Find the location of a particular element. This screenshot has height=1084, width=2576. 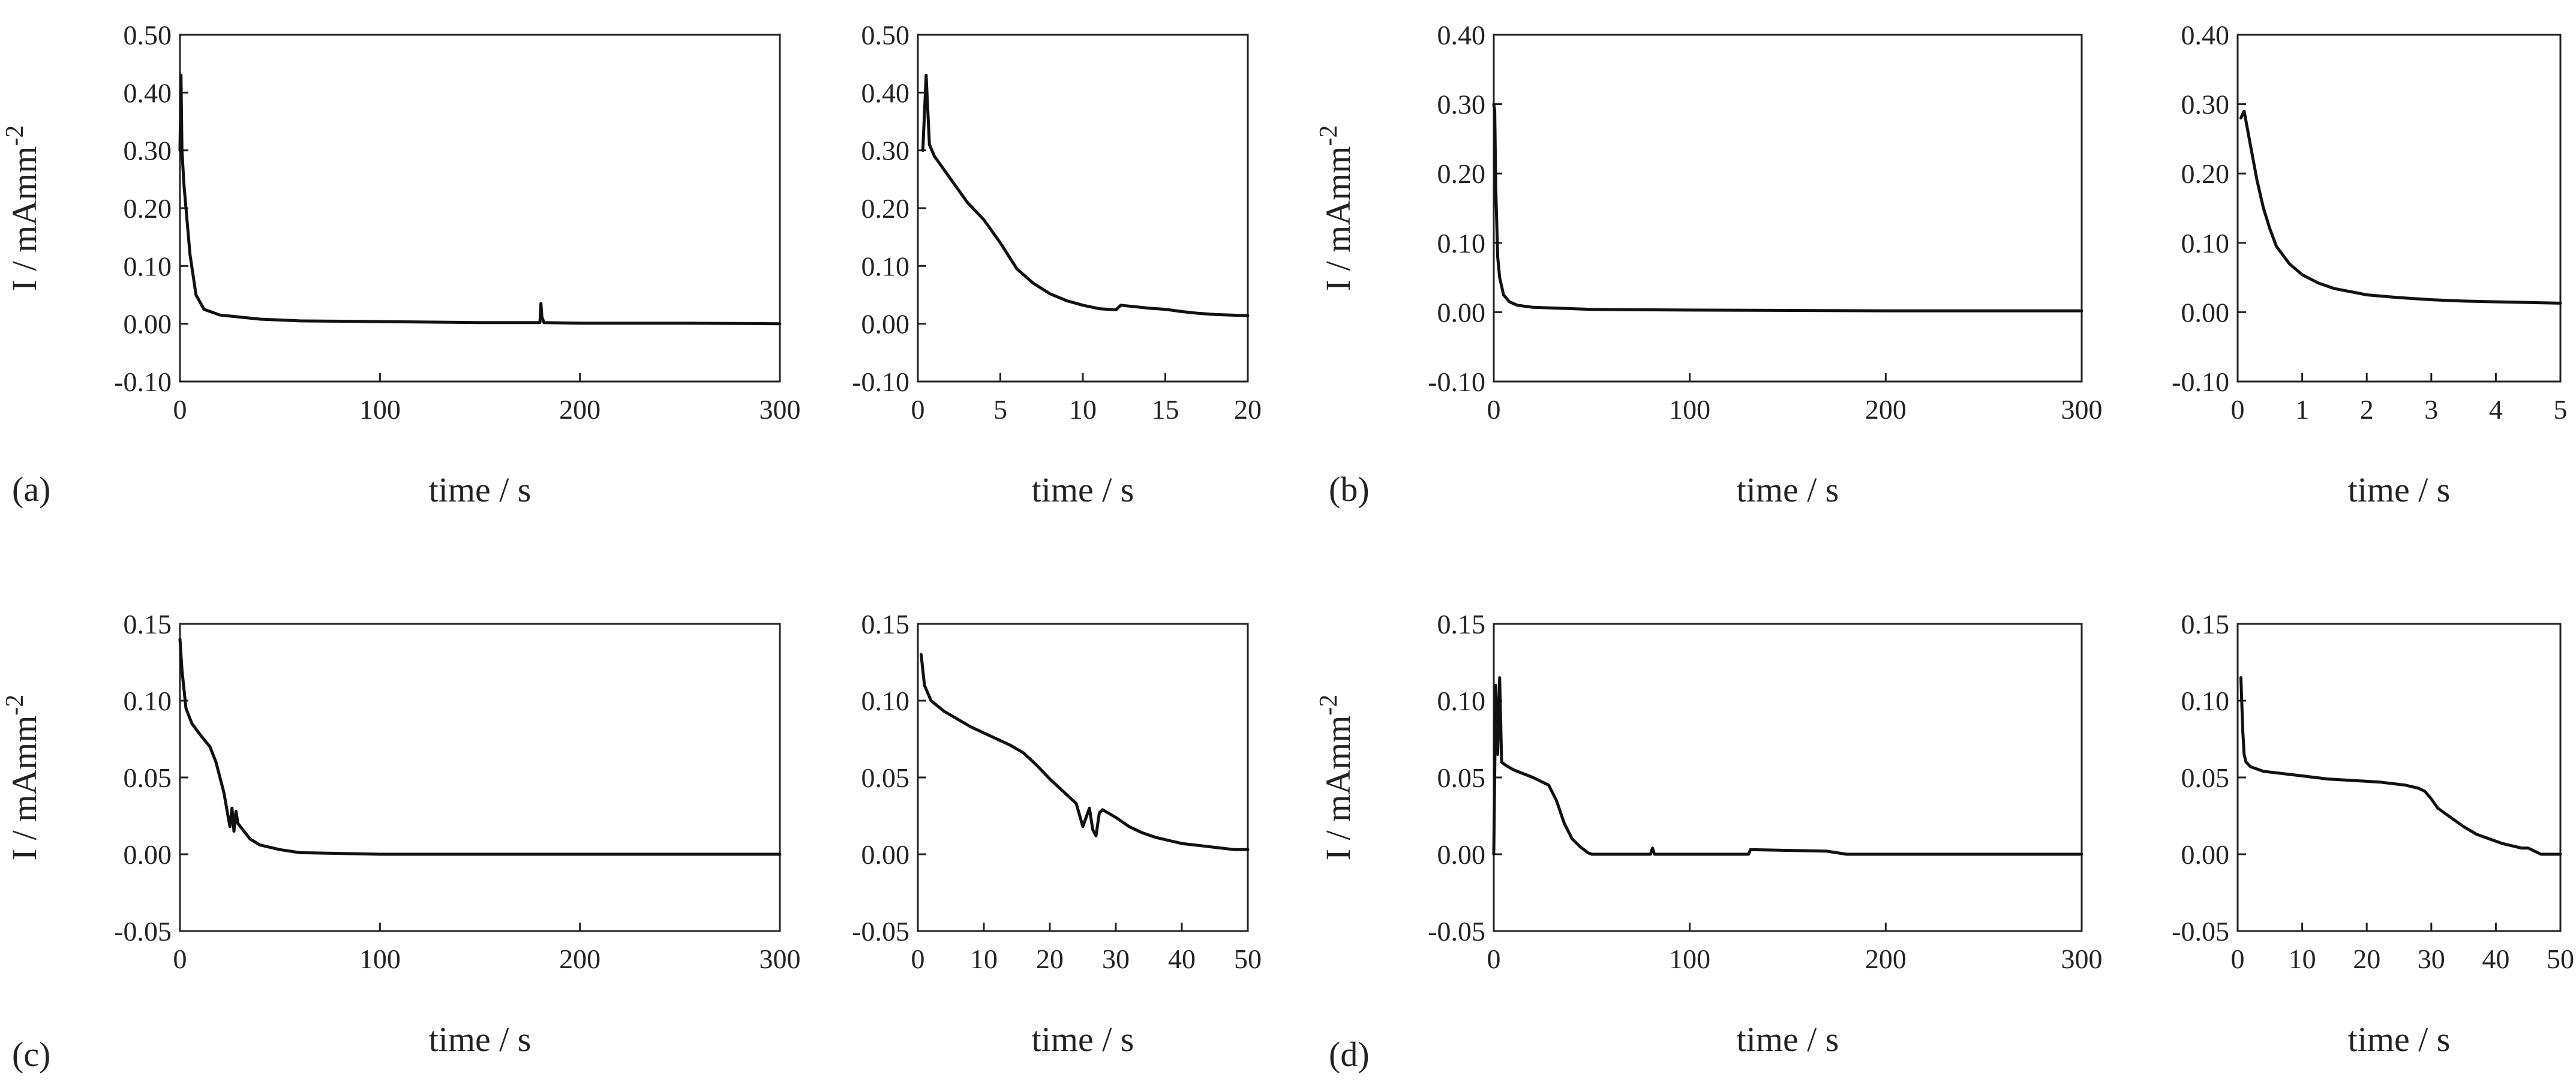

chart-c-zoom: -0.05 0.00 0.05 0.10 0.15 0 10 20 30 40 50 time / s is located at coordinates (1057, 834).